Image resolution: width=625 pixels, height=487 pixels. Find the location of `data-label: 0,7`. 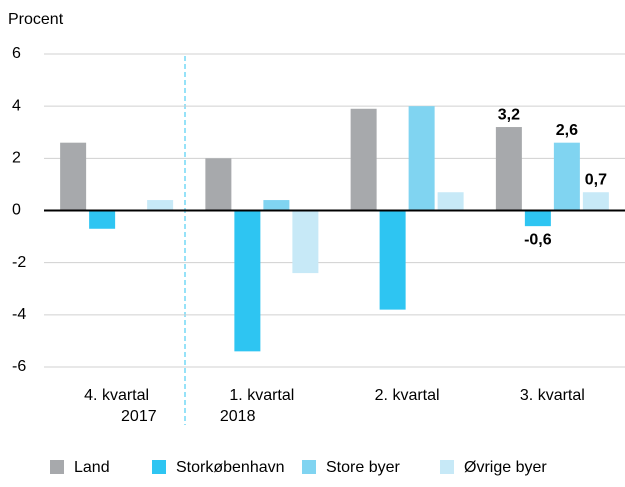

data-label: 0,7 is located at coordinates (596, 179).